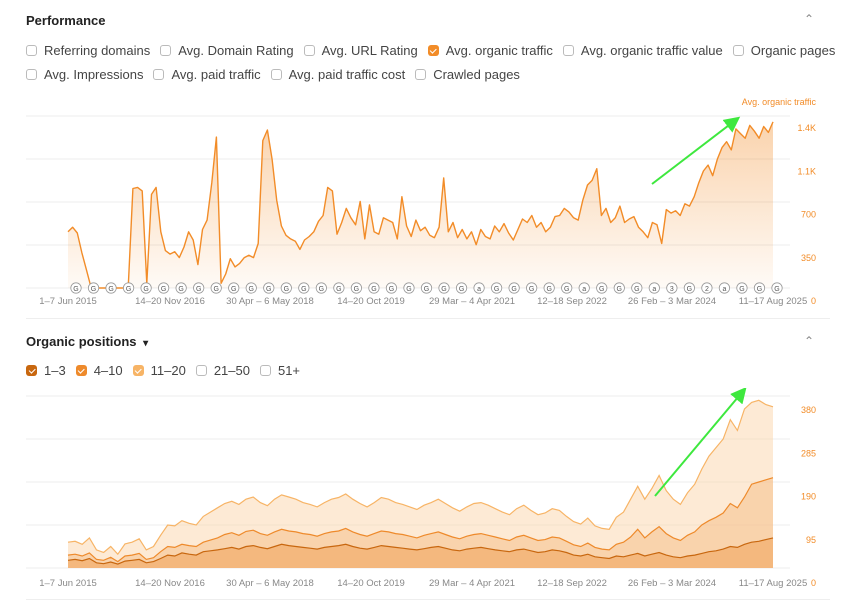  Describe the element at coordinates (207, 74) in the screenshot. I see `checkbox-avg-paid-traffic: Avg. paid traffic` at that location.